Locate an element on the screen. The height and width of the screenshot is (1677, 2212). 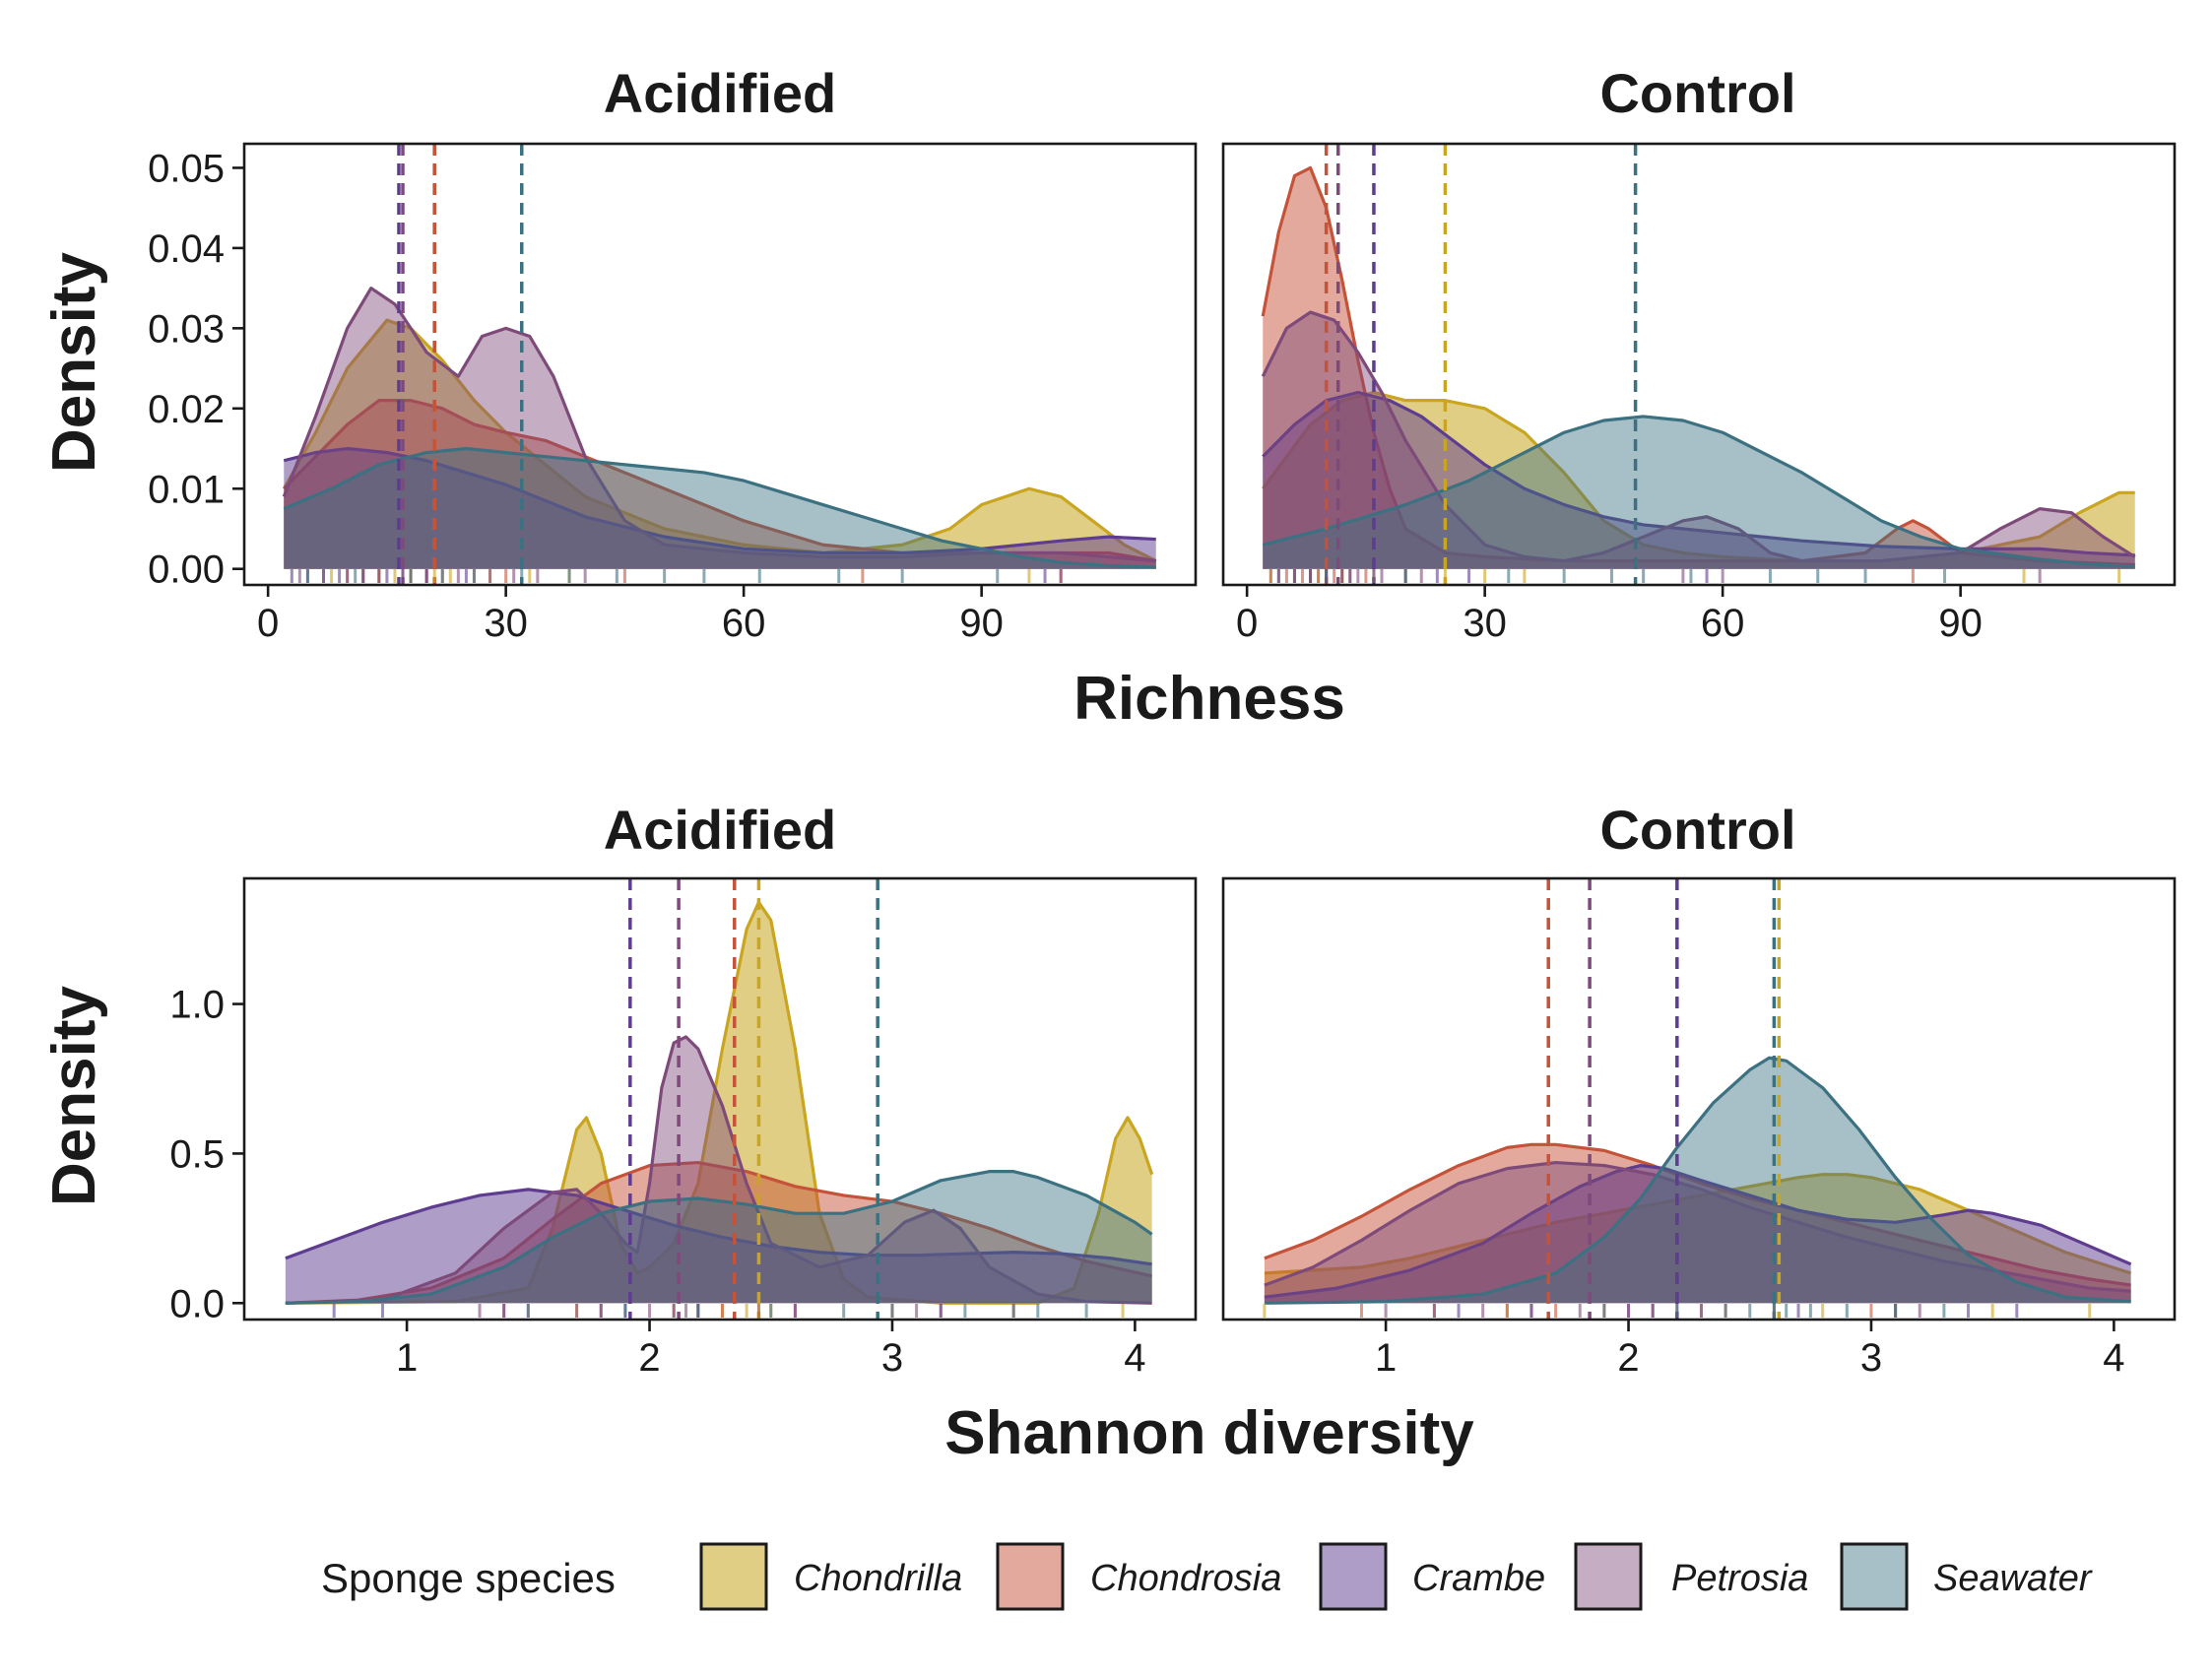
panel-title-richness-acidified: Acidified is located at coordinates (720, 93).